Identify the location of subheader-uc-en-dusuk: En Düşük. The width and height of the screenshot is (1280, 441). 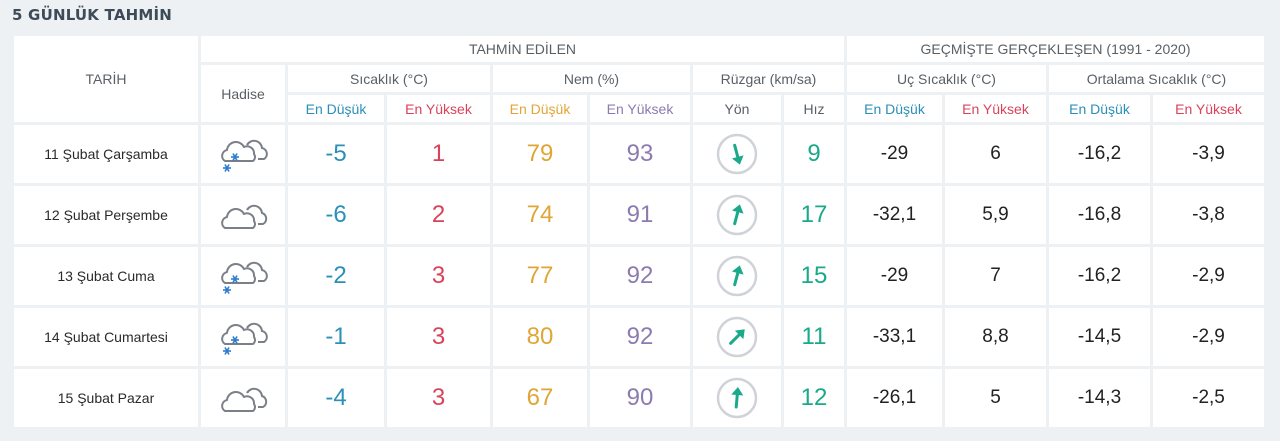
(894, 108).